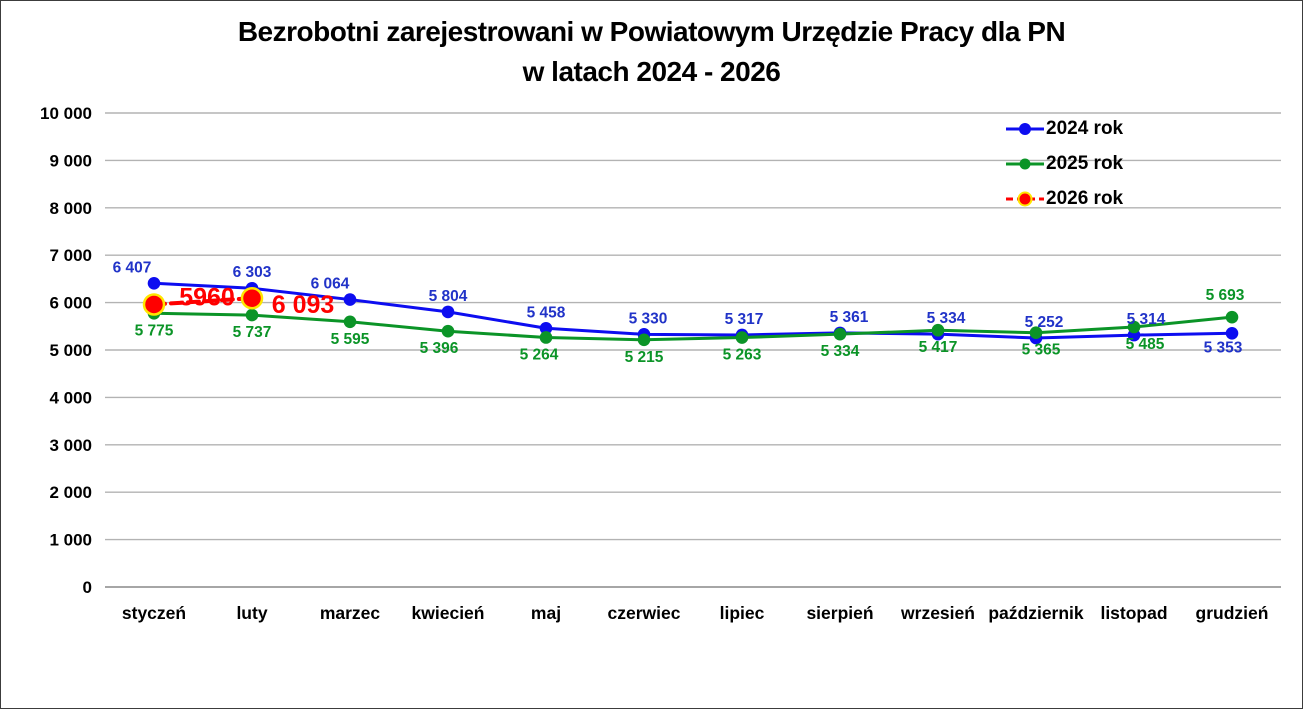 This screenshot has width=1303, height=709. What do you see at coordinates (350, 339) in the screenshot?
I see `data-label-2025-rok: 5 595` at bounding box center [350, 339].